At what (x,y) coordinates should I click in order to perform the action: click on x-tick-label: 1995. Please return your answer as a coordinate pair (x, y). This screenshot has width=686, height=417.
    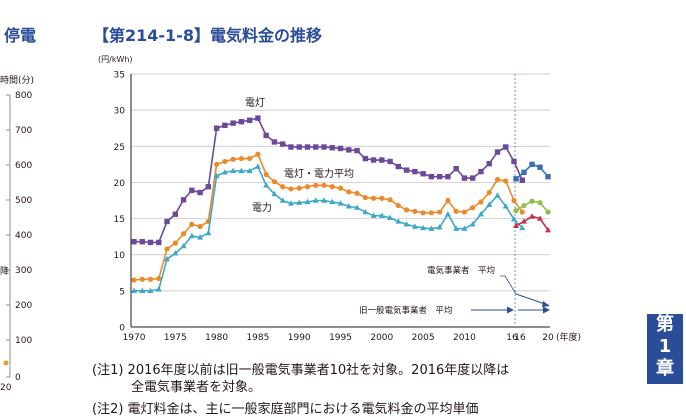
    Looking at the image, I should click on (340, 338).